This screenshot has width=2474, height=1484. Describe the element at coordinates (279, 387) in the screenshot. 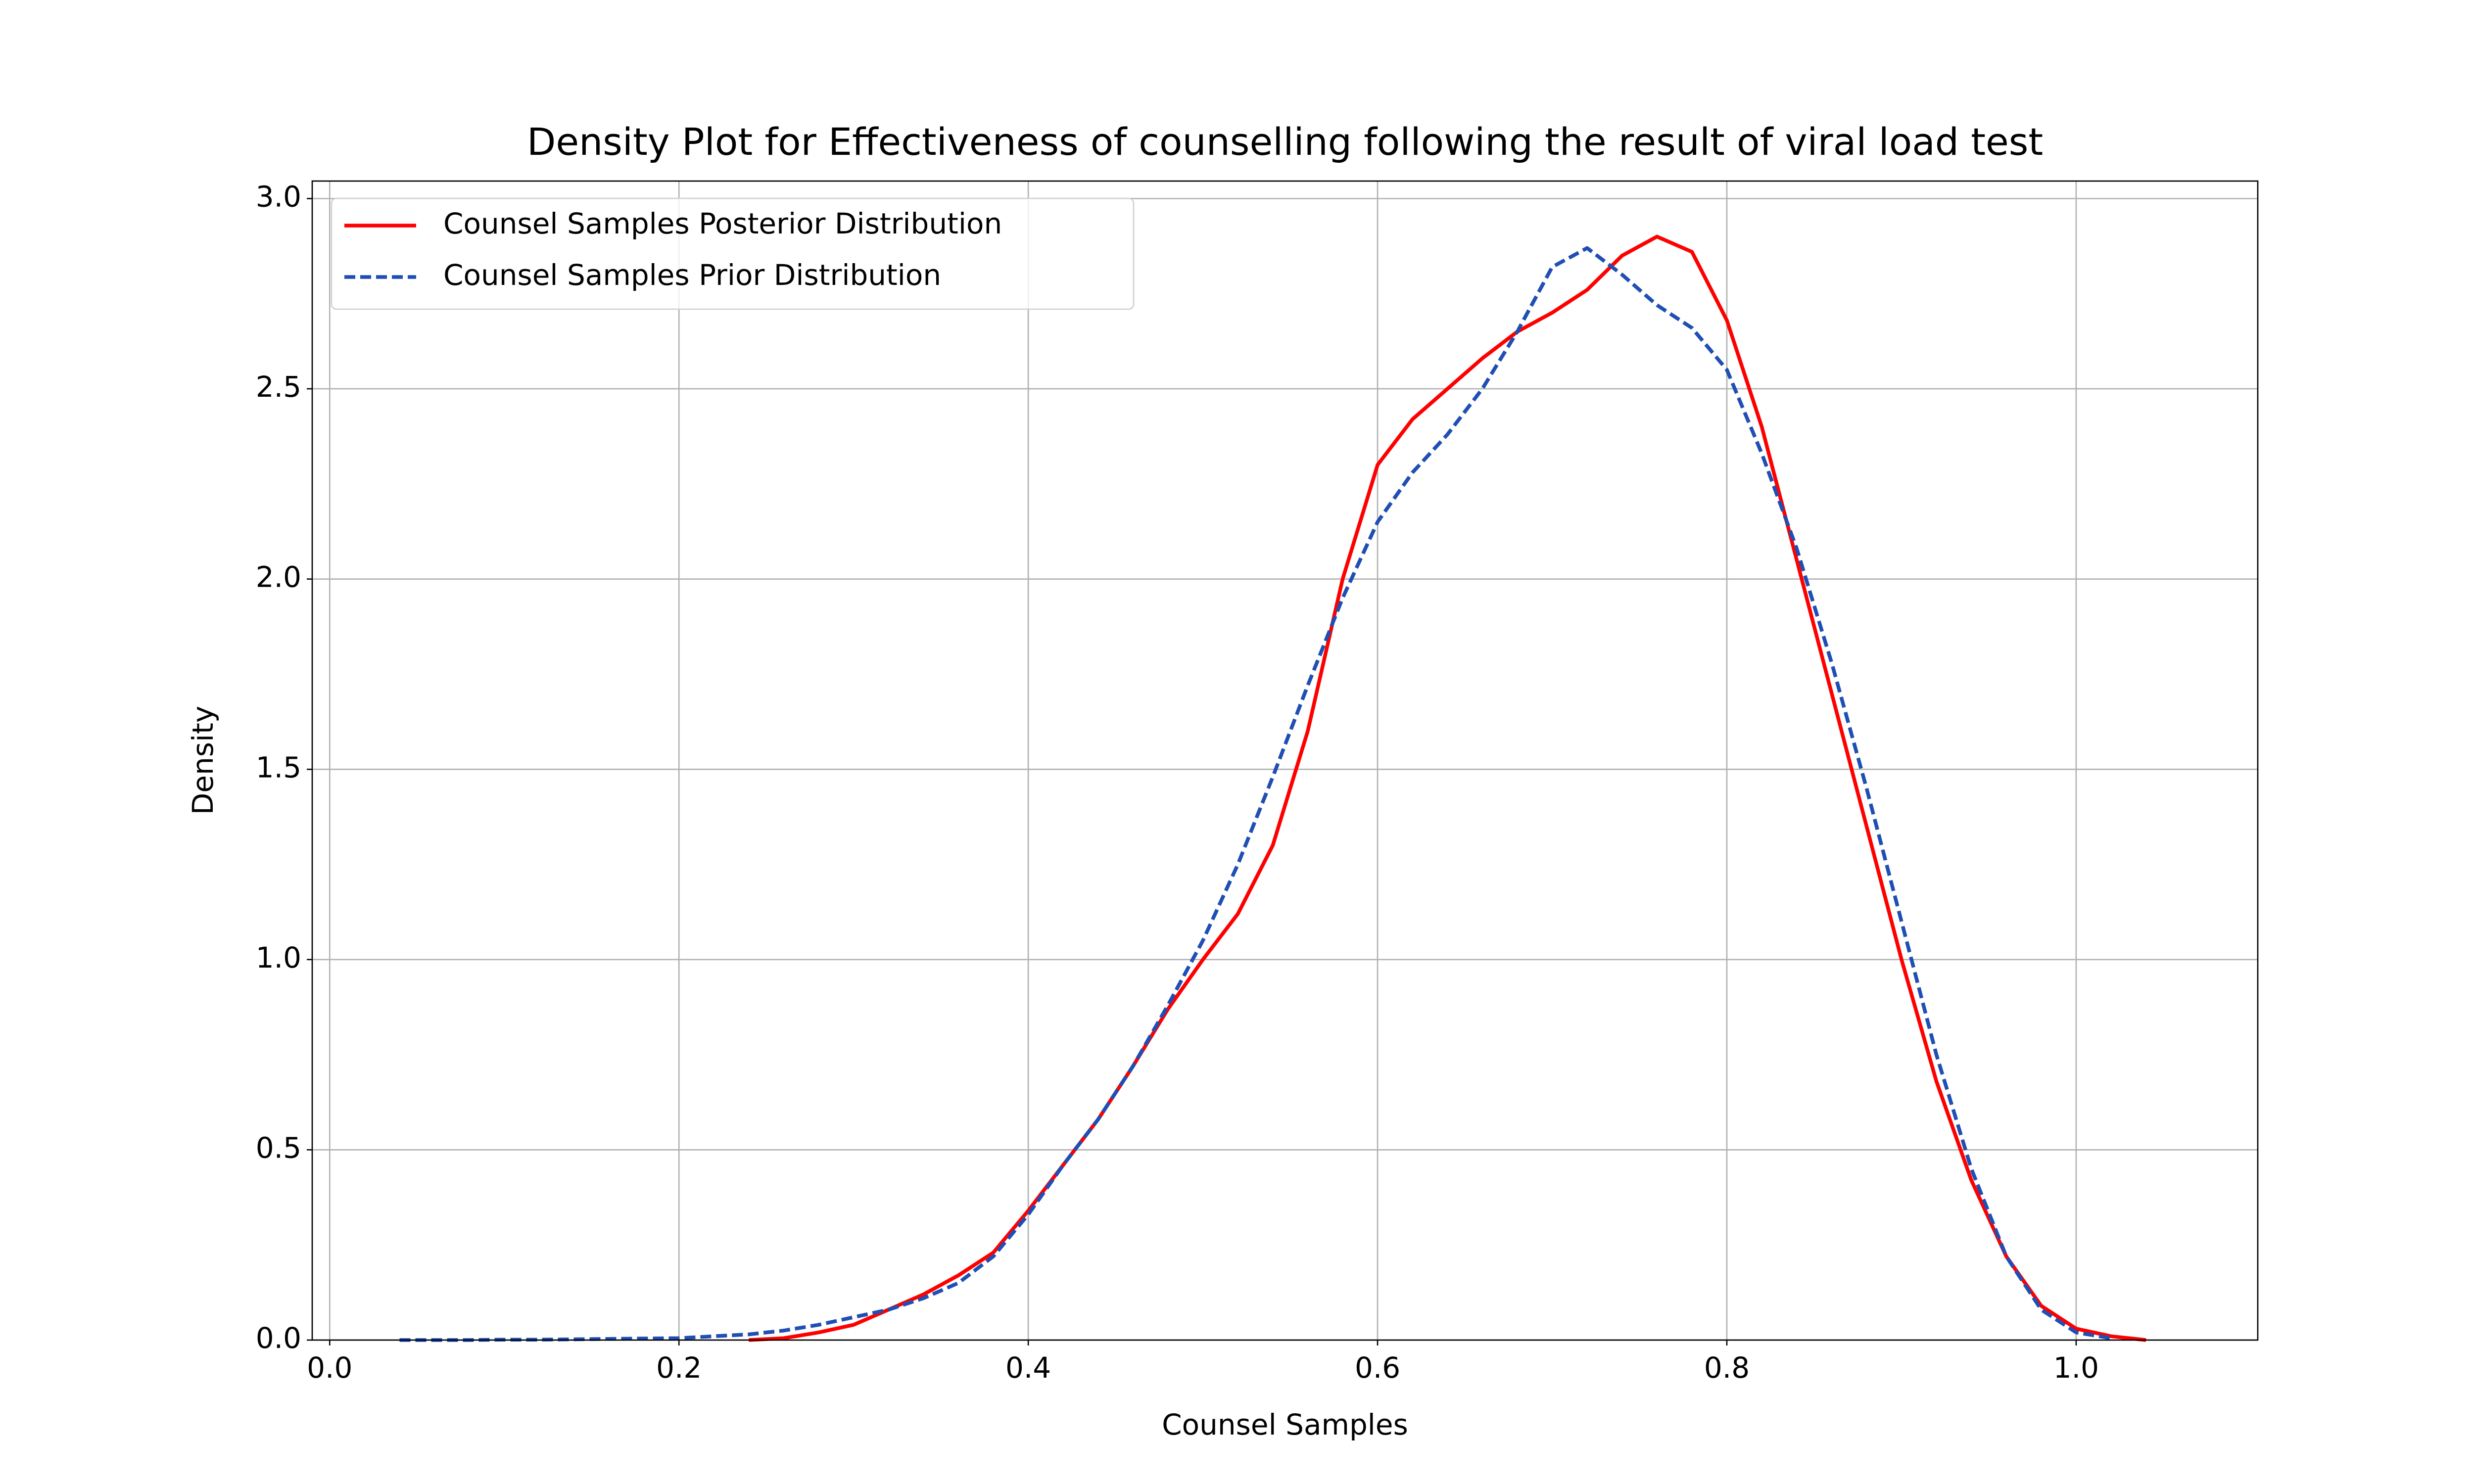

I see `y-tick-label: 2.5` at that location.